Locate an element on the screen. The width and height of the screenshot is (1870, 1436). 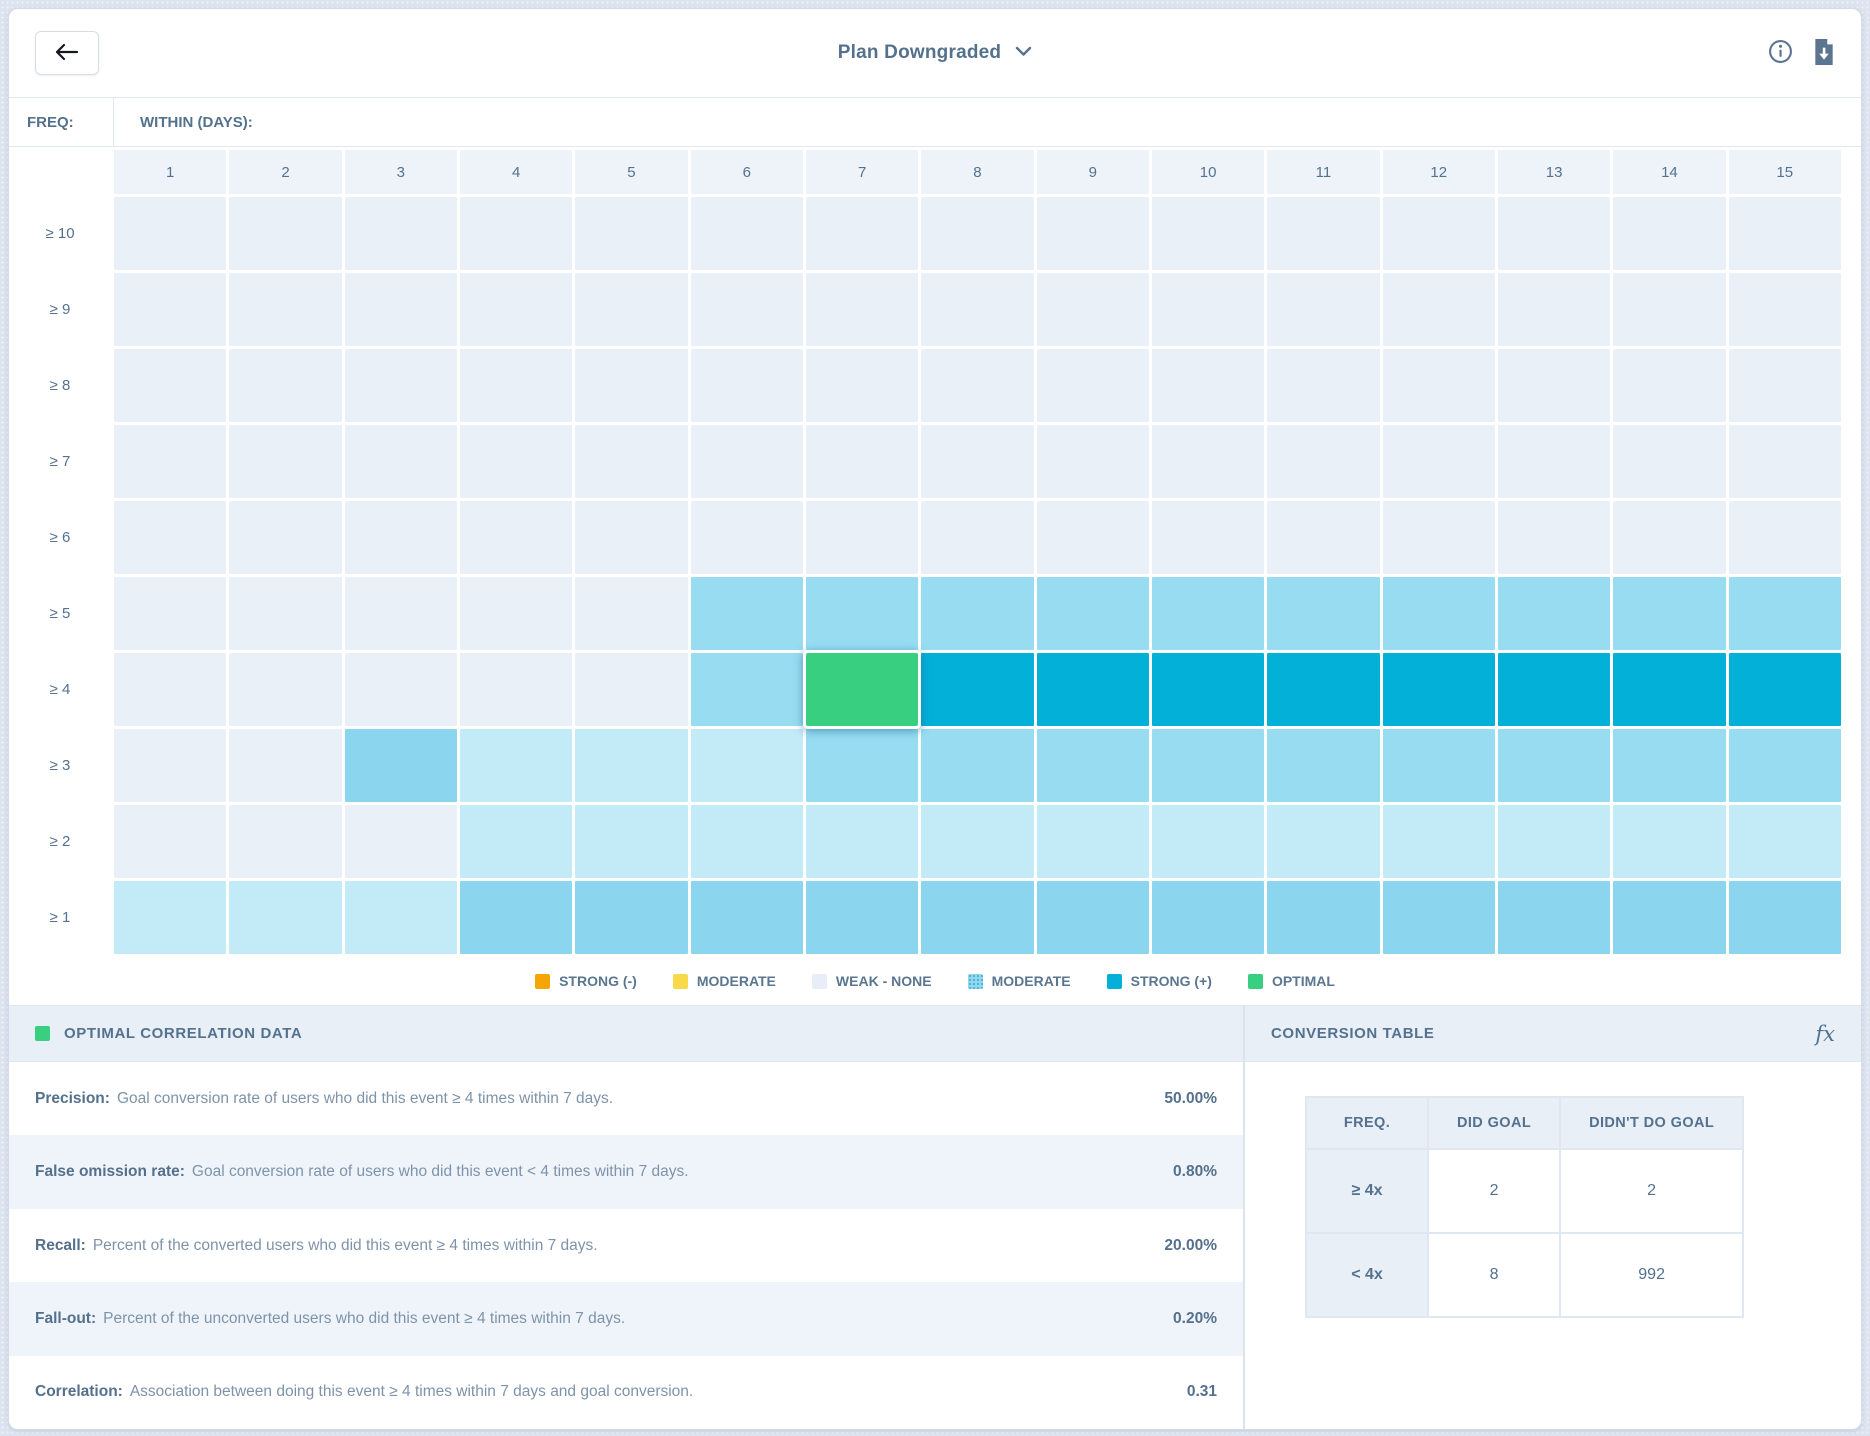
formula-button: fx is located at coordinates (1825, 1034).